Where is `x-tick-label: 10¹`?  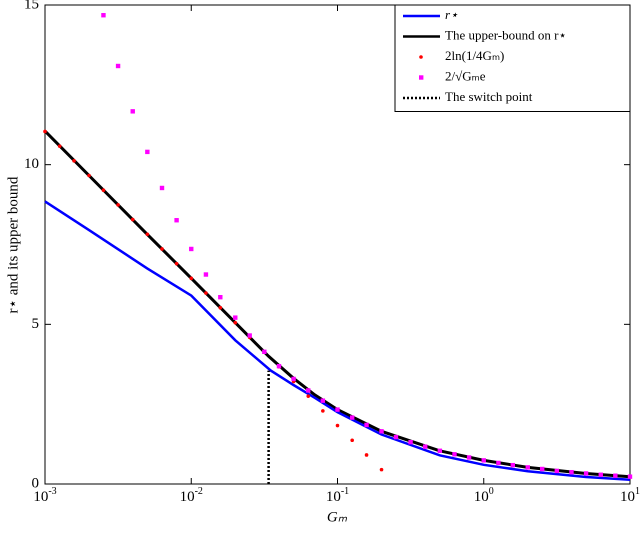 x-tick-label: 10¹ is located at coordinates (630, 495).